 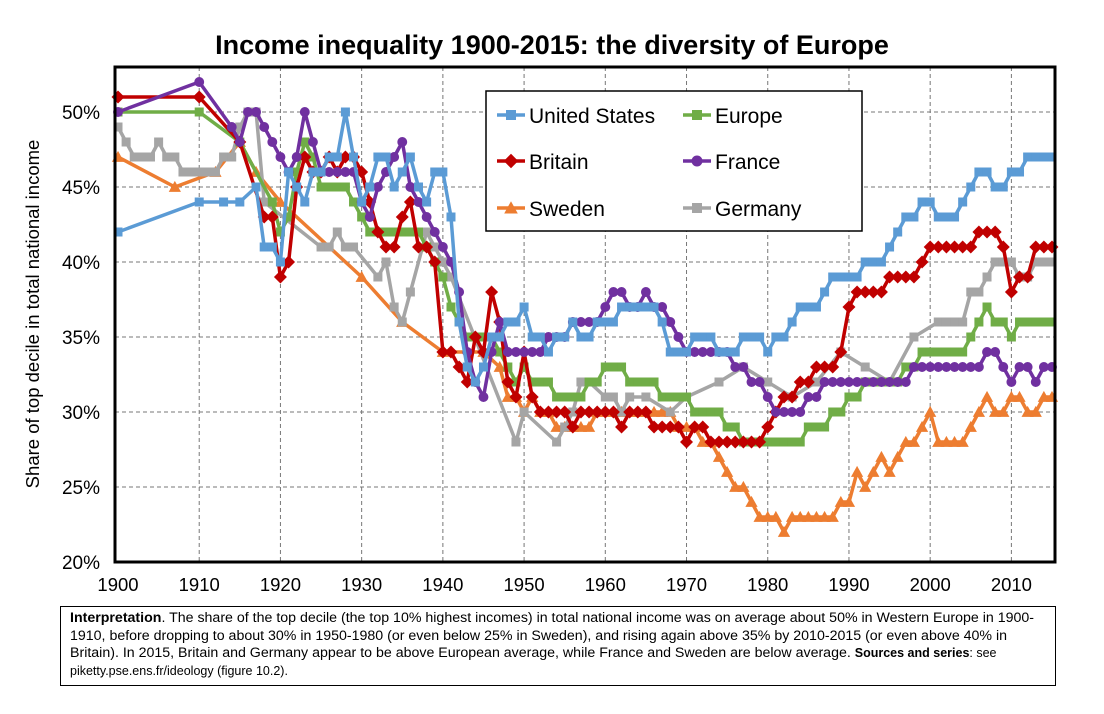 I want to click on legend-label: Germany, so click(x=758, y=209).